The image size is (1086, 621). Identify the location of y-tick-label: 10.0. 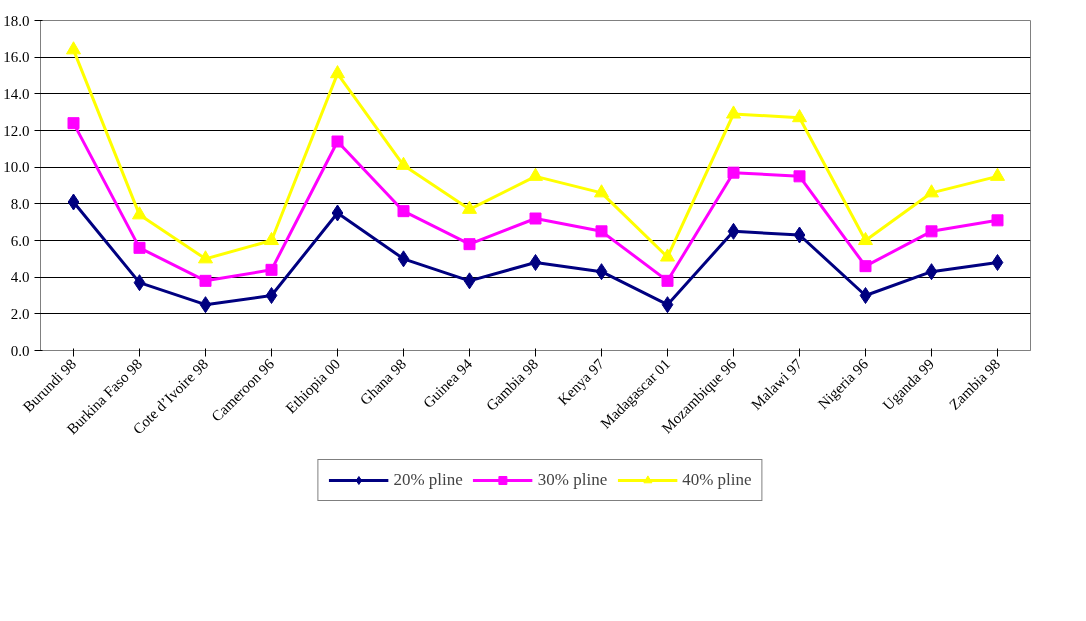
(16, 167).